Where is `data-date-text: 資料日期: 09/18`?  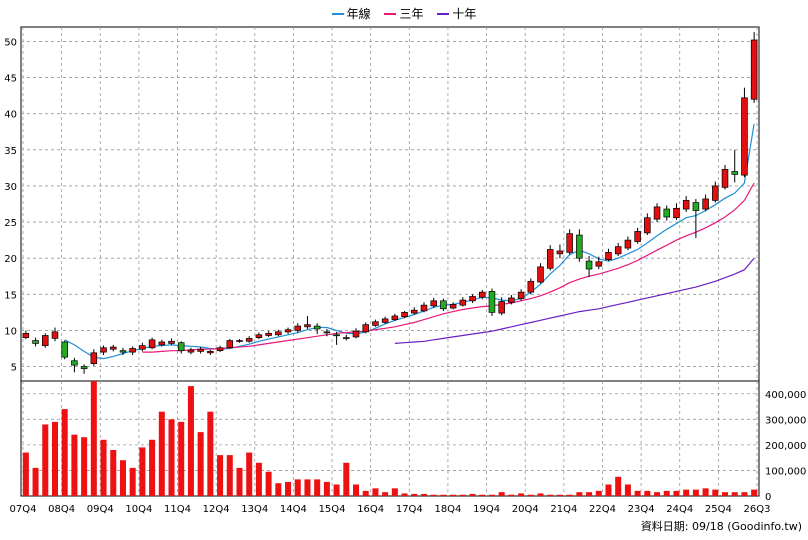 data-date-text: 資料日期: 09/18 is located at coordinates (682, 526).